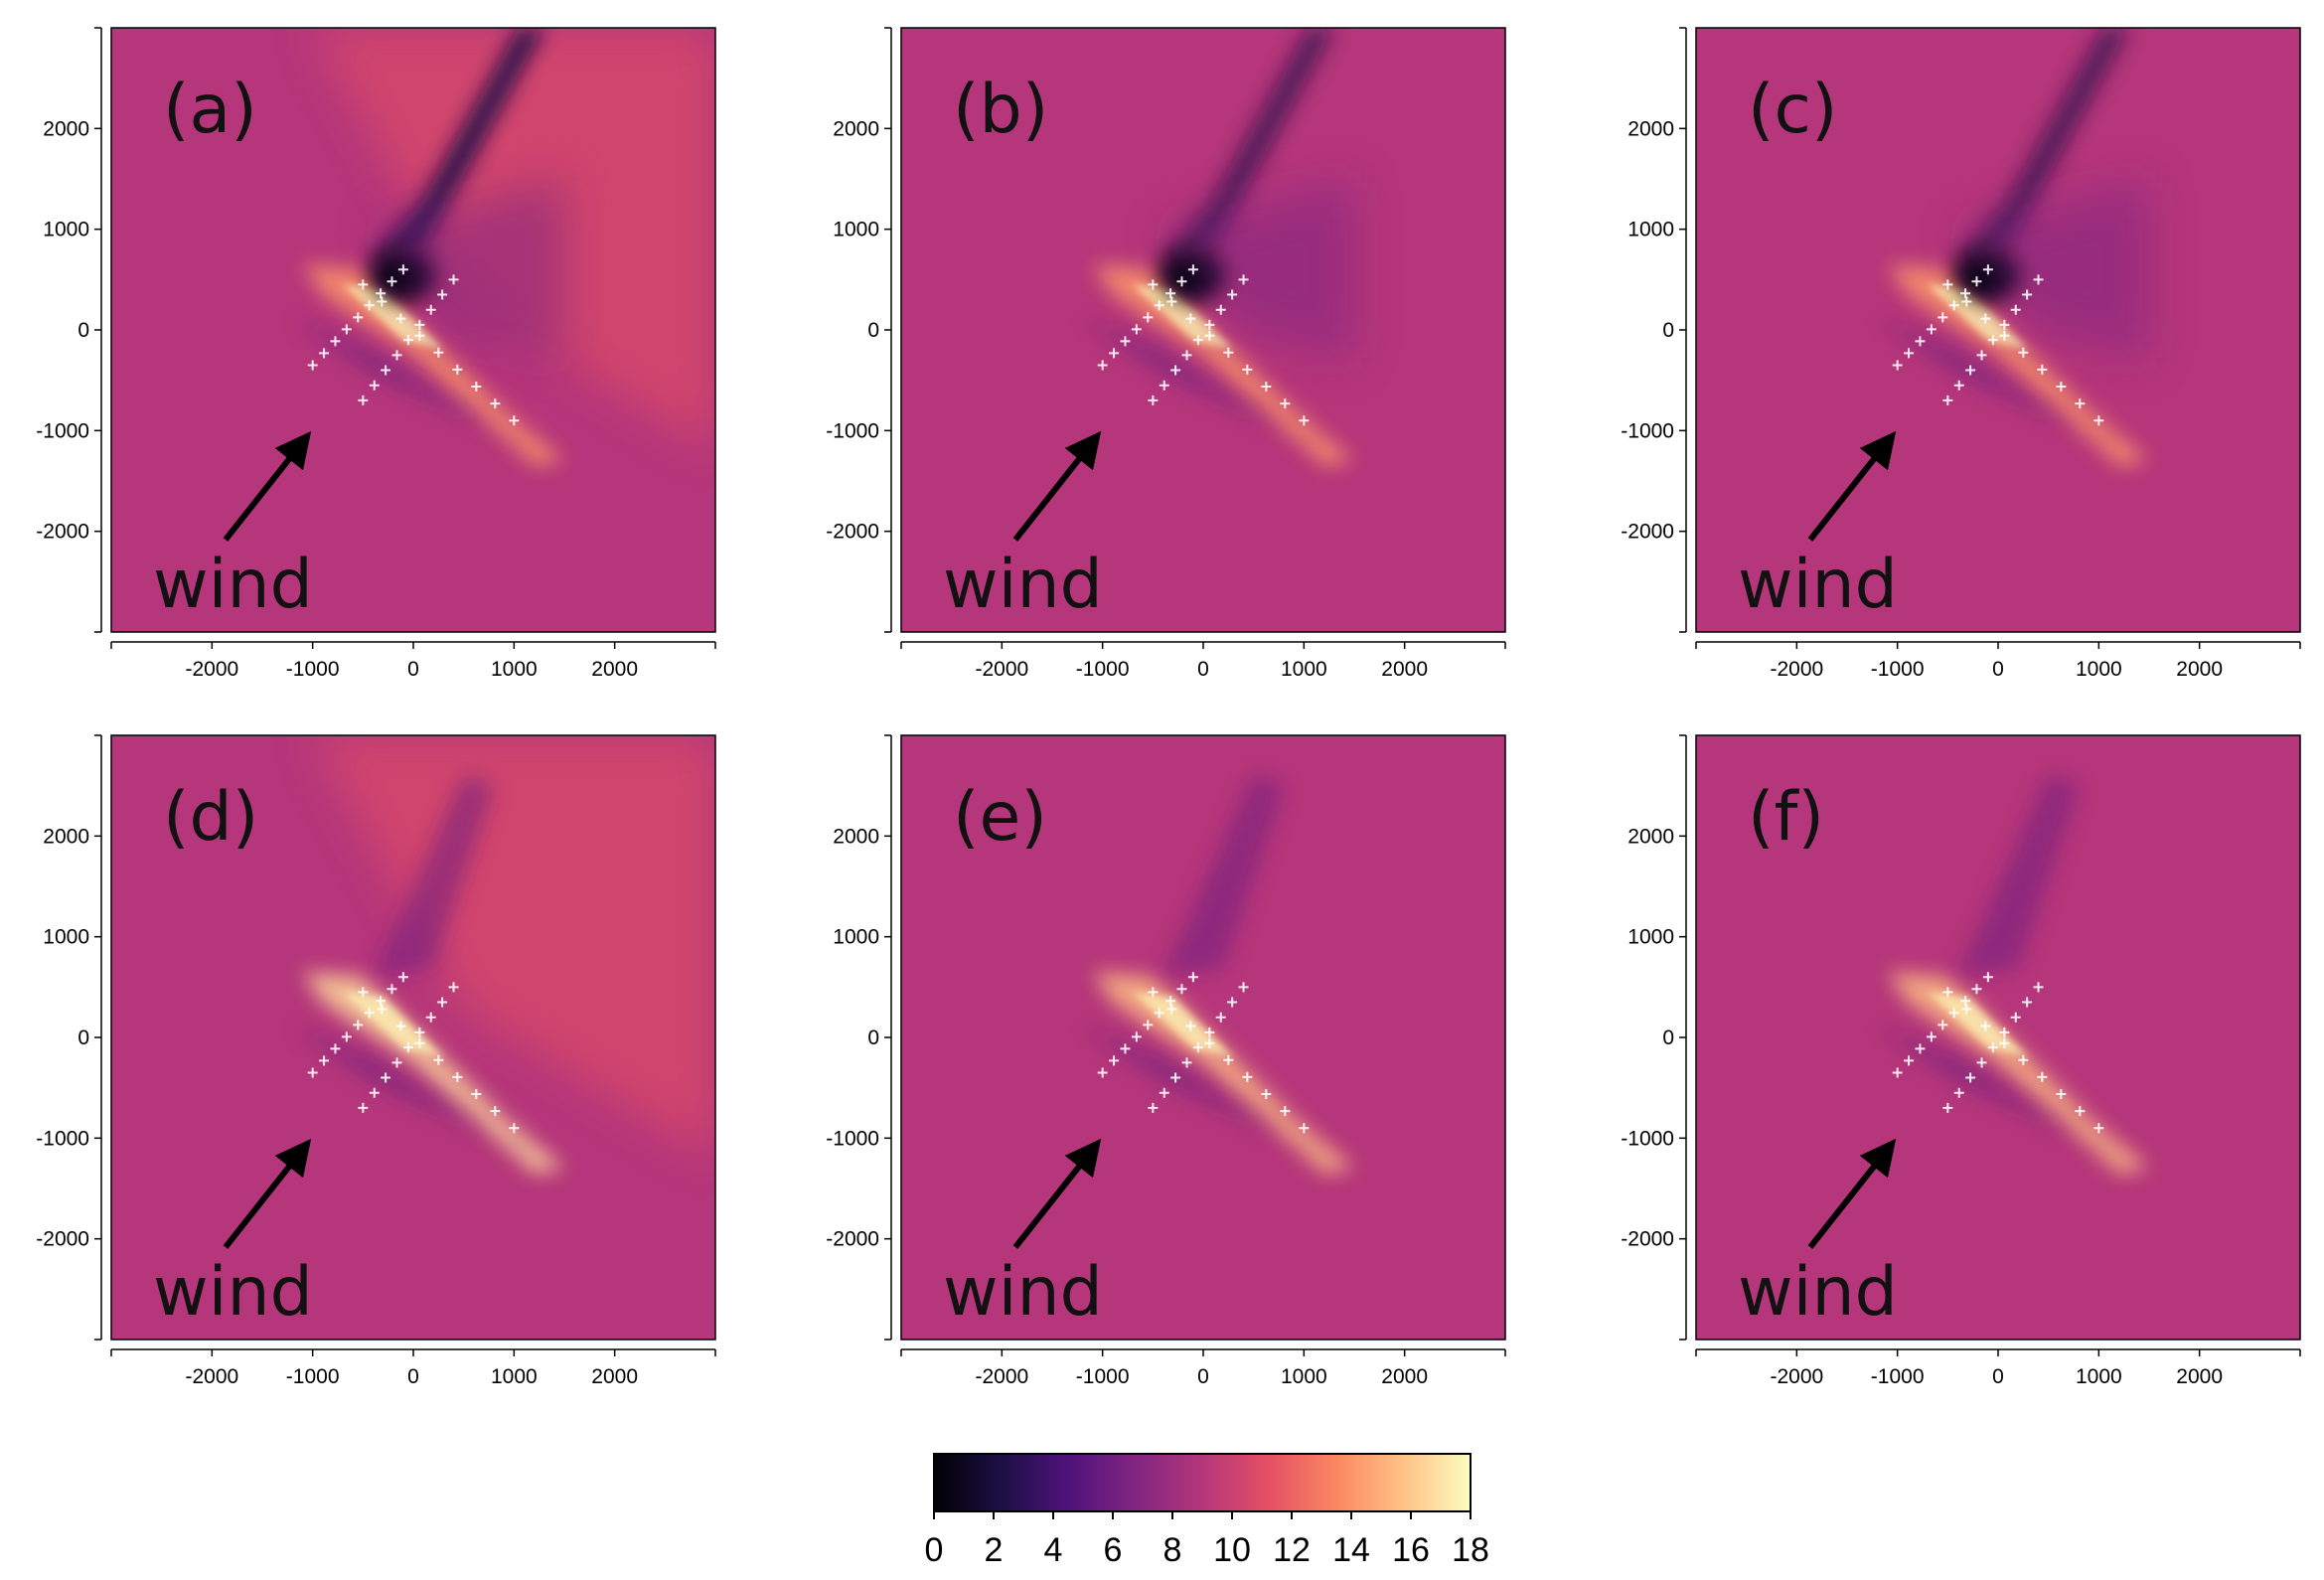 The width and height of the screenshot is (2324, 1580). I want to click on colorbar-gradient, so click(1202, 1482).